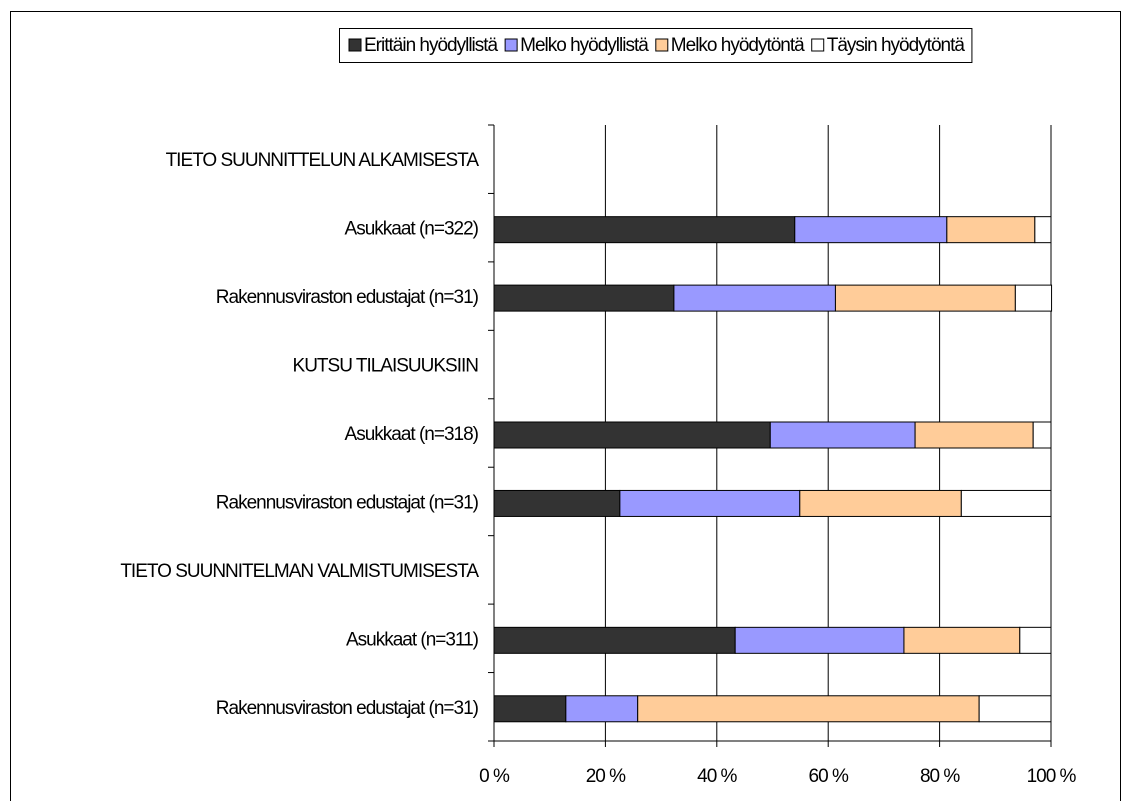 This screenshot has width=1131, height=801. I want to click on x-tick-label: 0 %, so click(494, 776).